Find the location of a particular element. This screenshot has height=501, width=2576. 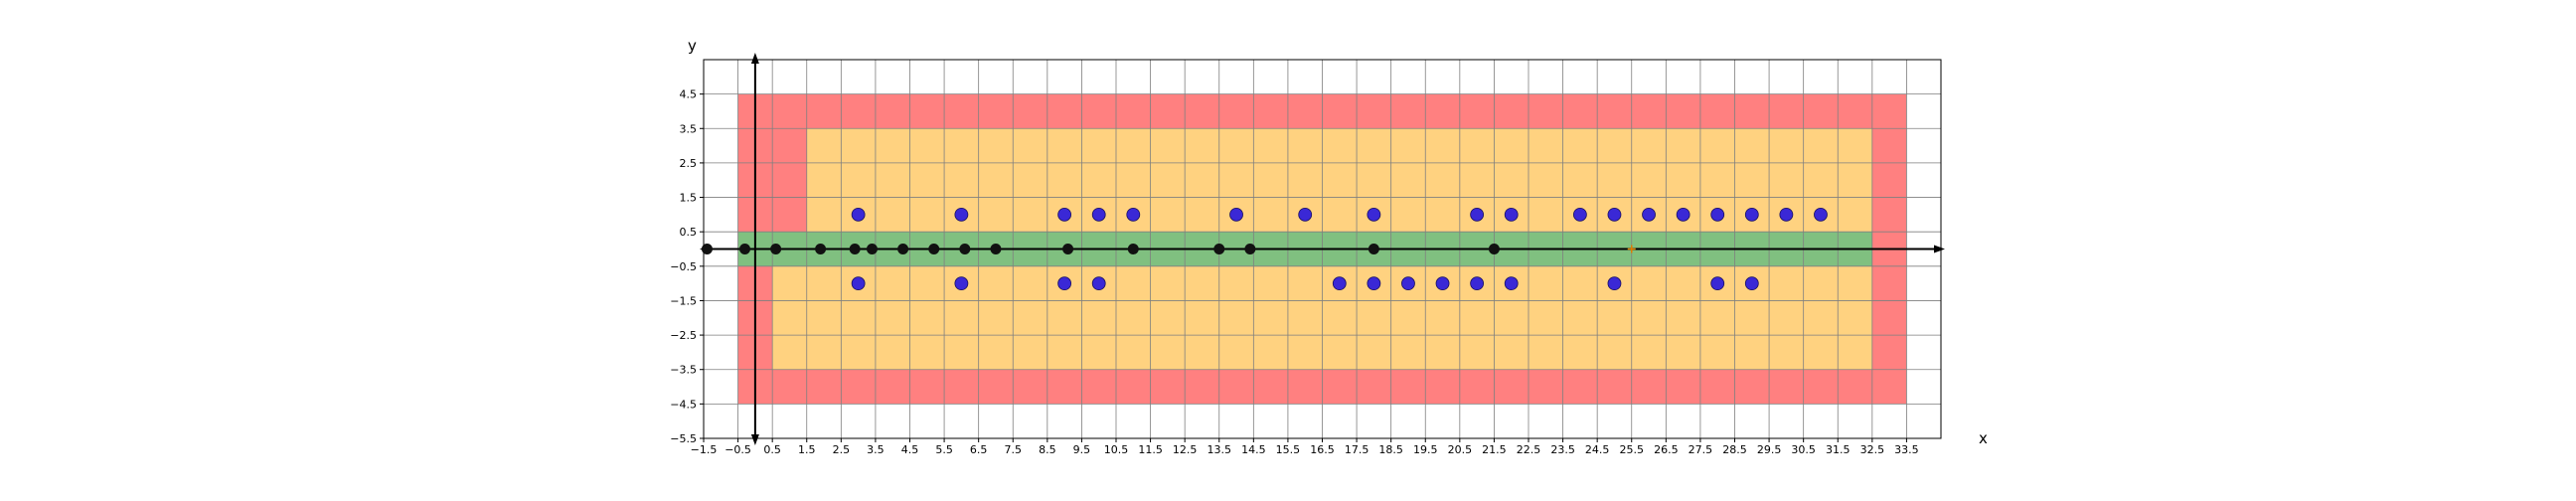

x-tick-label: 30.5 is located at coordinates (1803, 449).